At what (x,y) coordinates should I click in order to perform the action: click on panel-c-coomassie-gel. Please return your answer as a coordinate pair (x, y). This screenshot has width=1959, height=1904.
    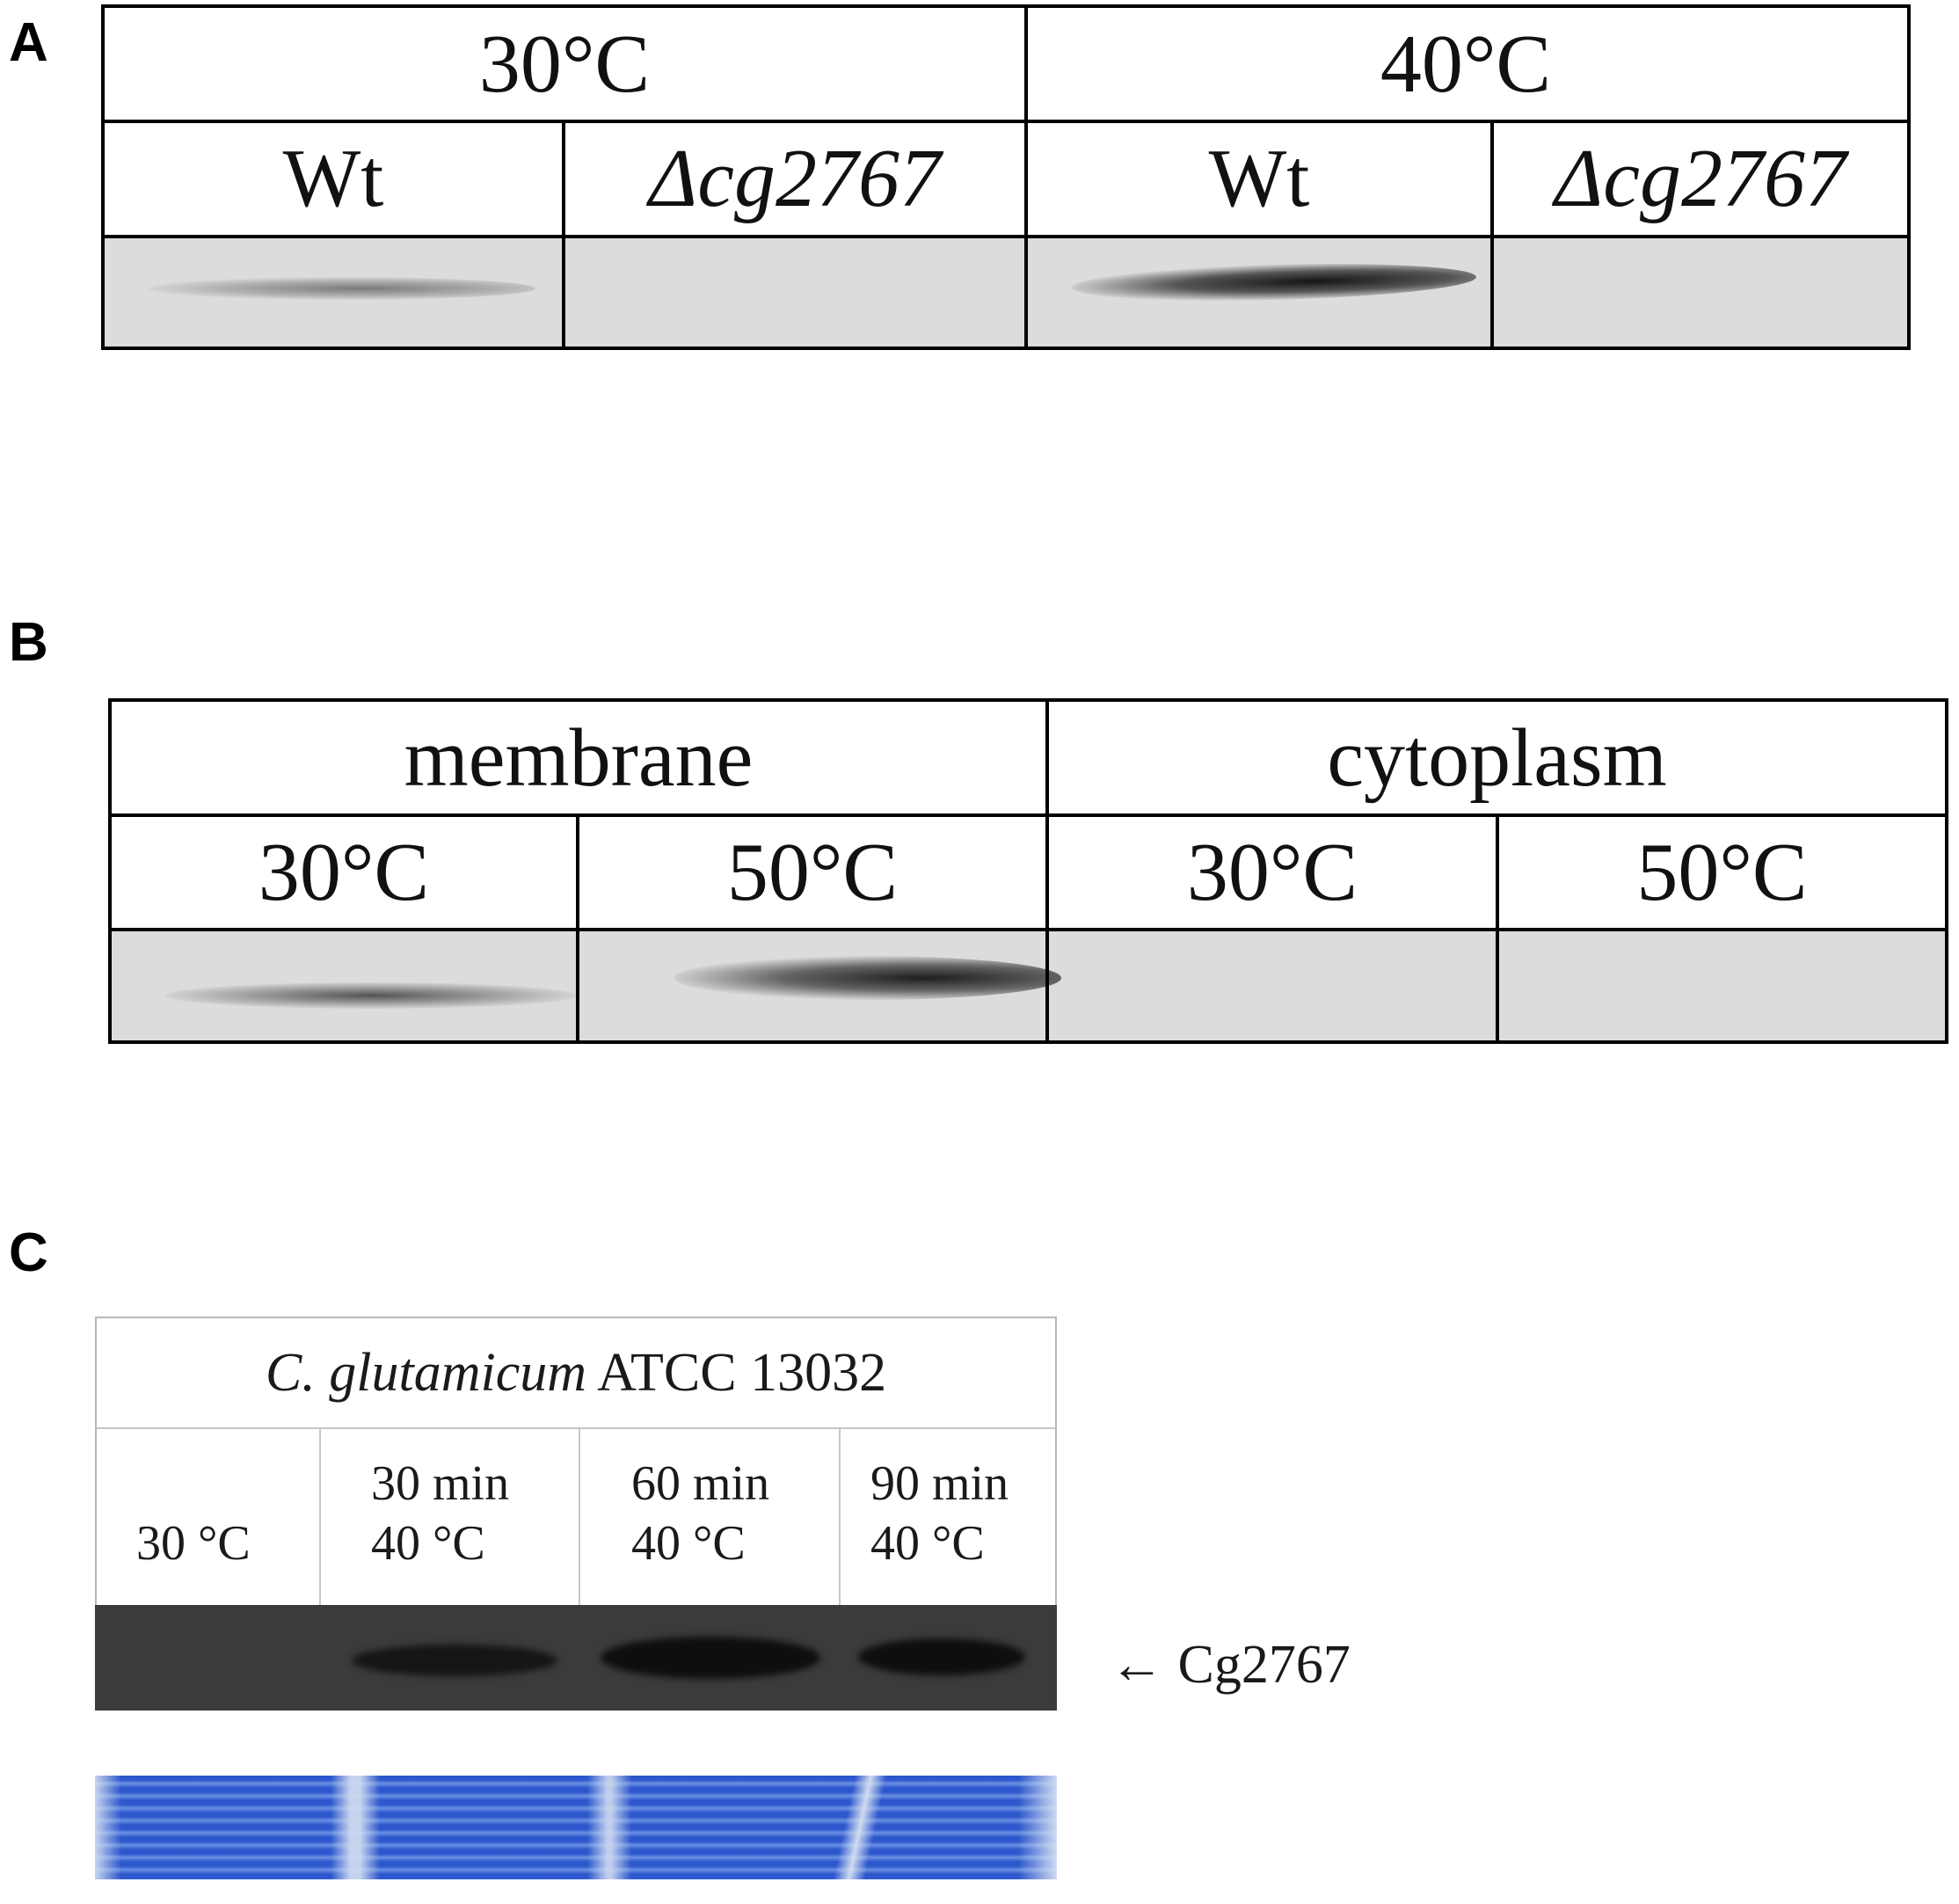
    Looking at the image, I should click on (576, 1827).